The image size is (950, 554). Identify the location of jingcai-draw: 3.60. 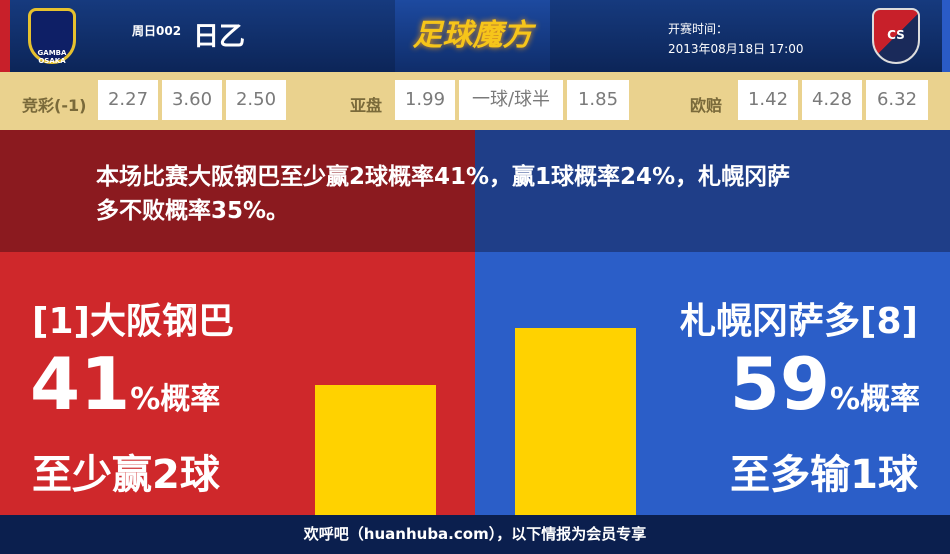
(192, 100).